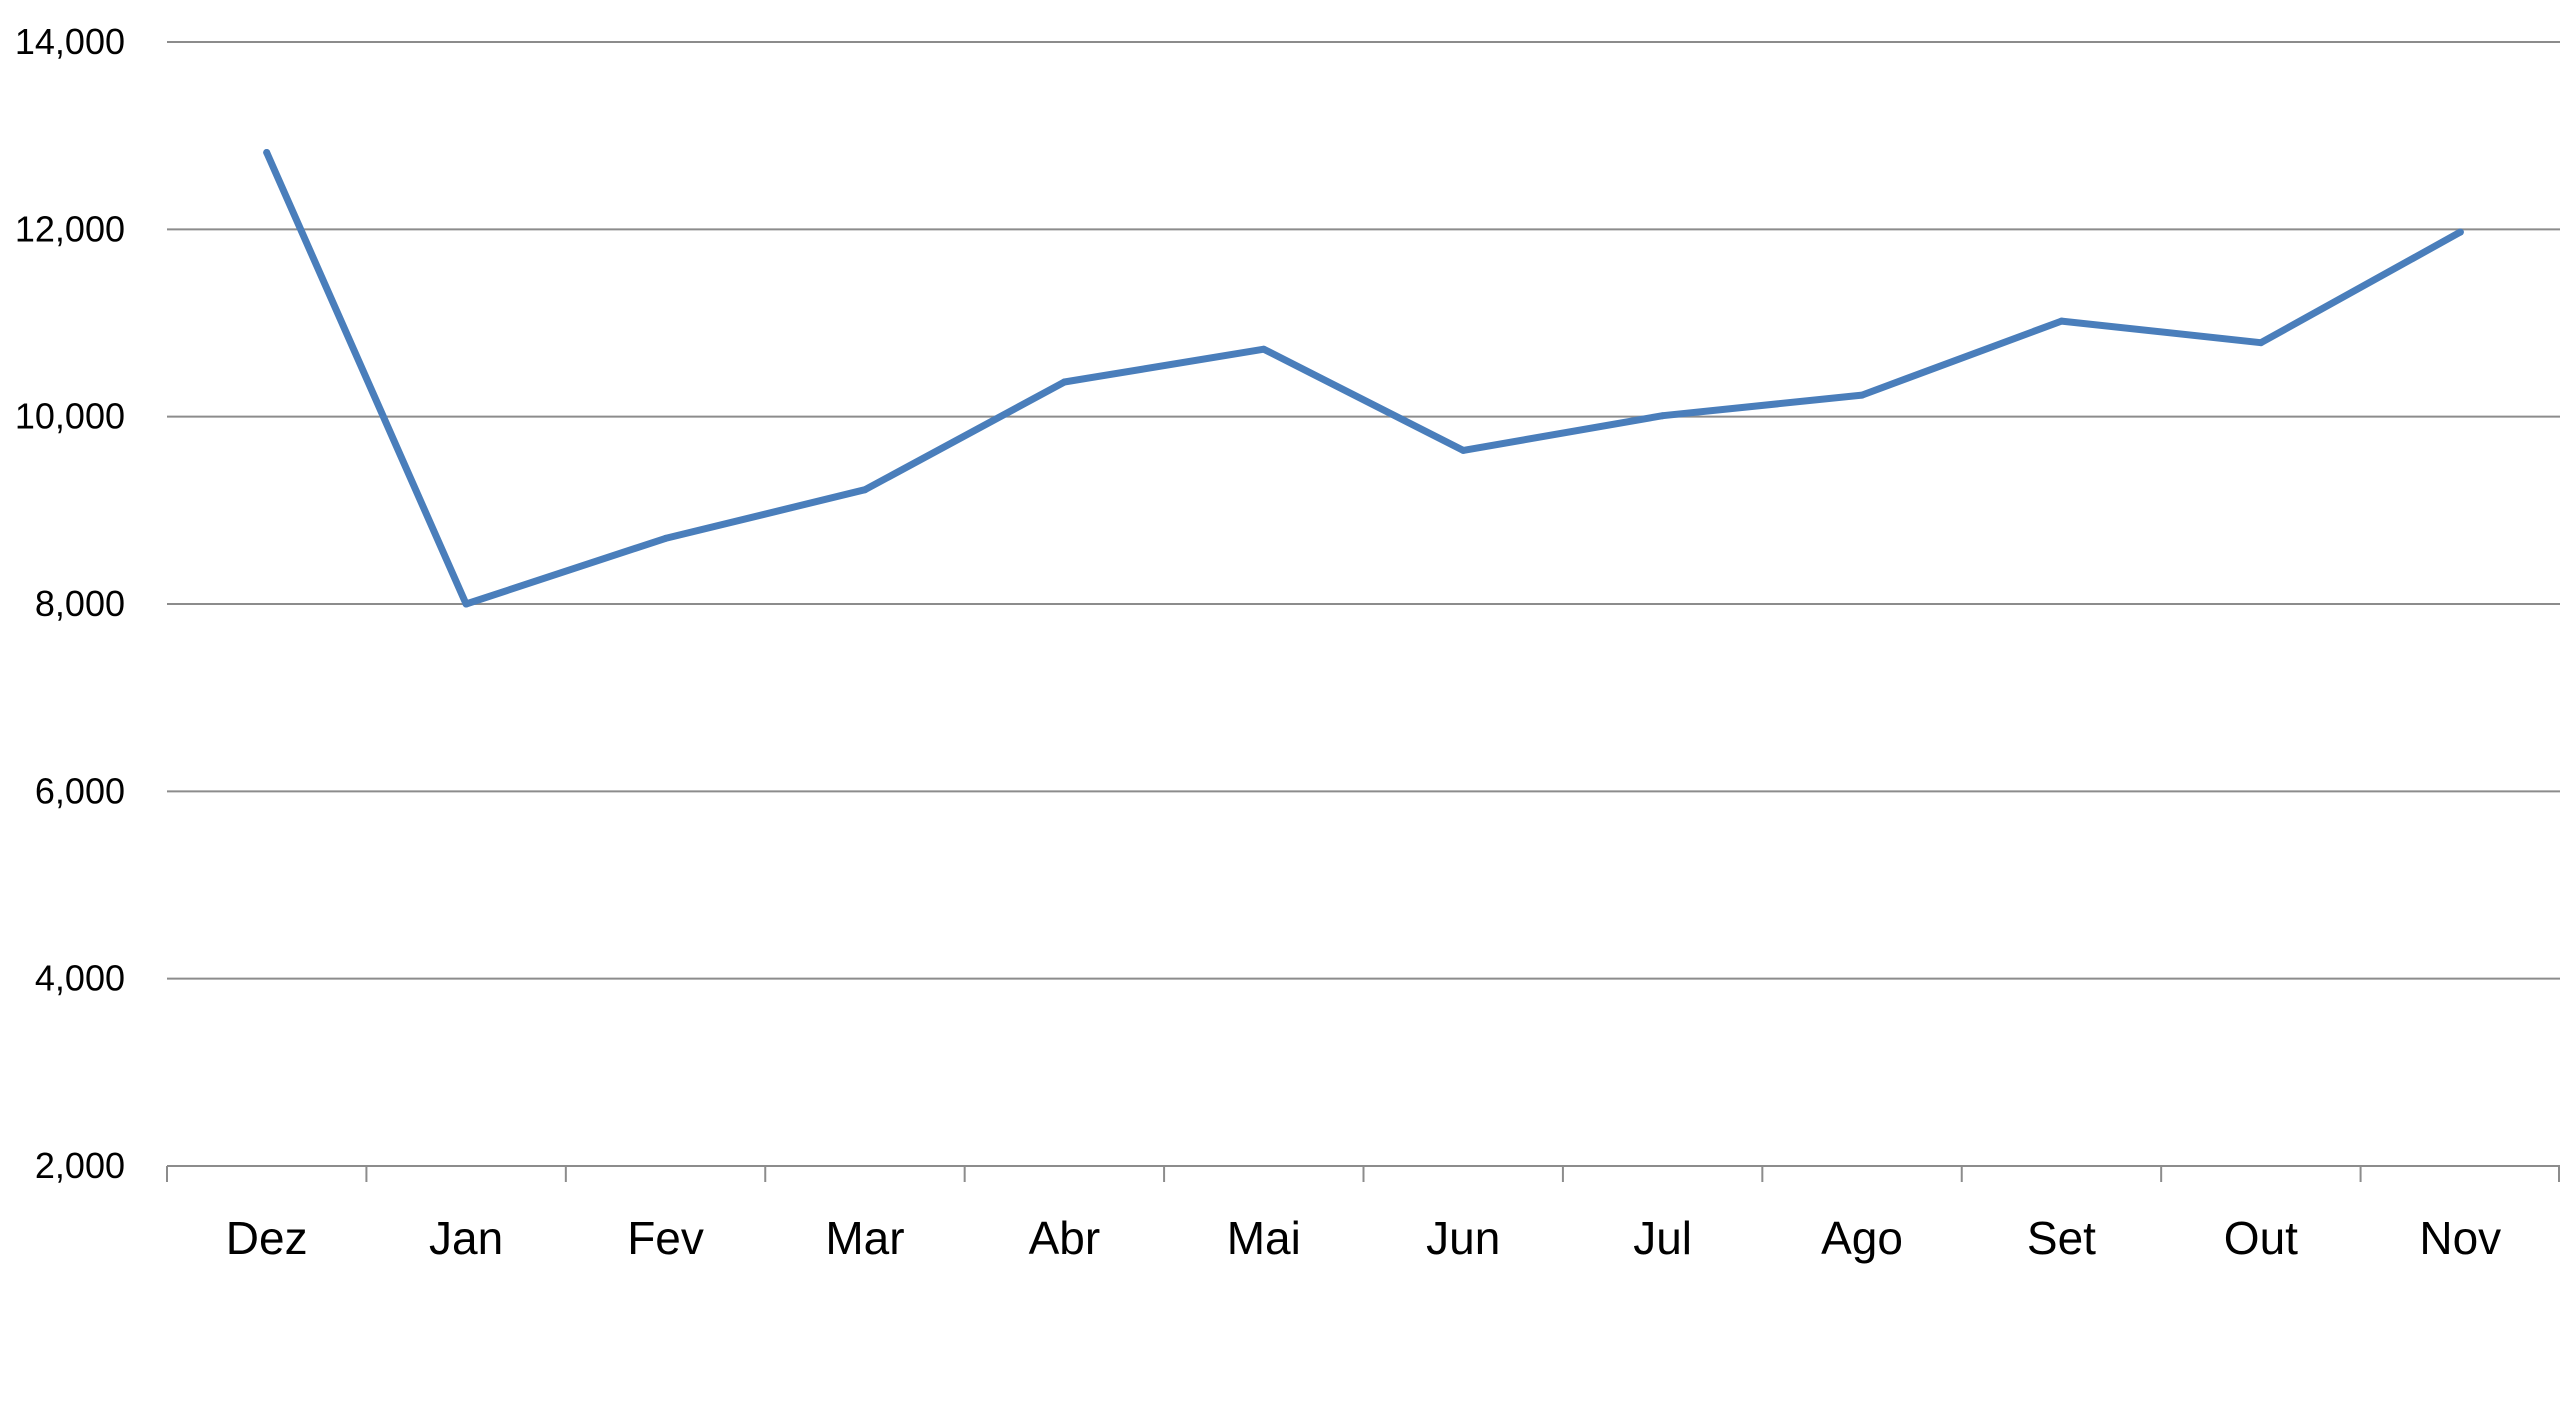  What do you see at coordinates (864, 1238) in the screenshot?
I see `x-tick-label: Mar` at bounding box center [864, 1238].